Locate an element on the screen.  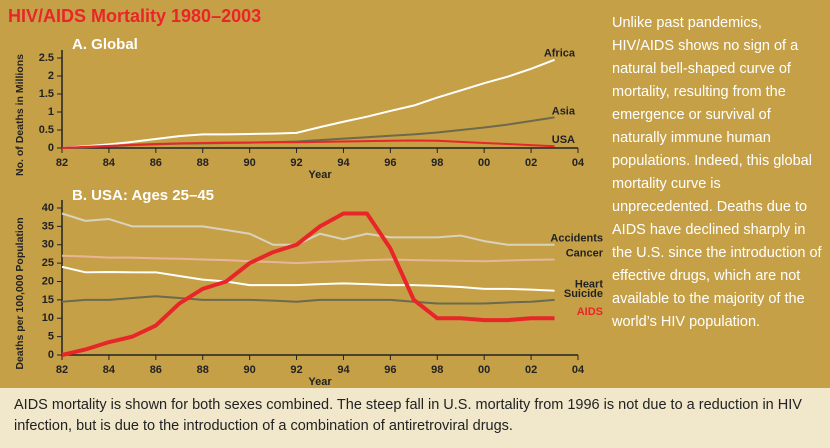
series-label: Heart is located at coordinates (589, 285).